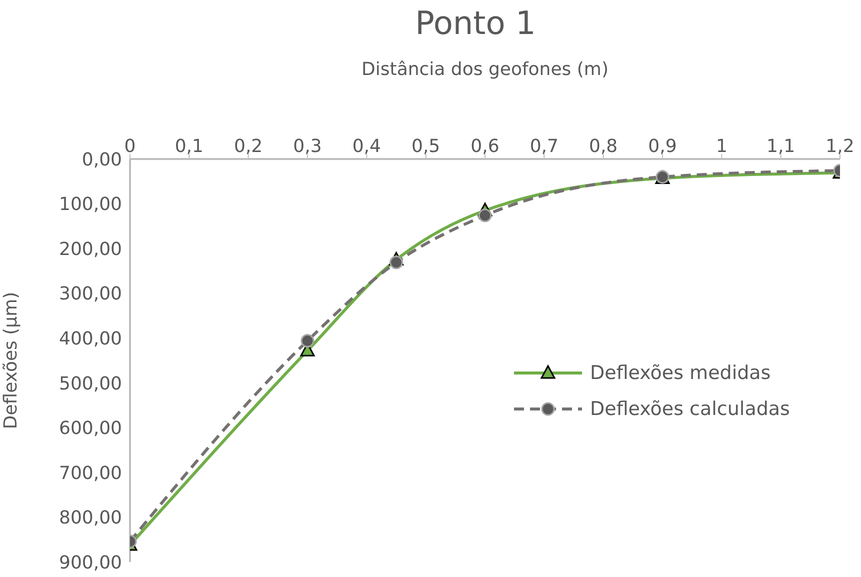 This screenshot has width=861, height=577. What do you see at coordinates (680, 373) in the screenshot?
I see `legend-label: Deflexões medidas` at bounding box center [680, 373].